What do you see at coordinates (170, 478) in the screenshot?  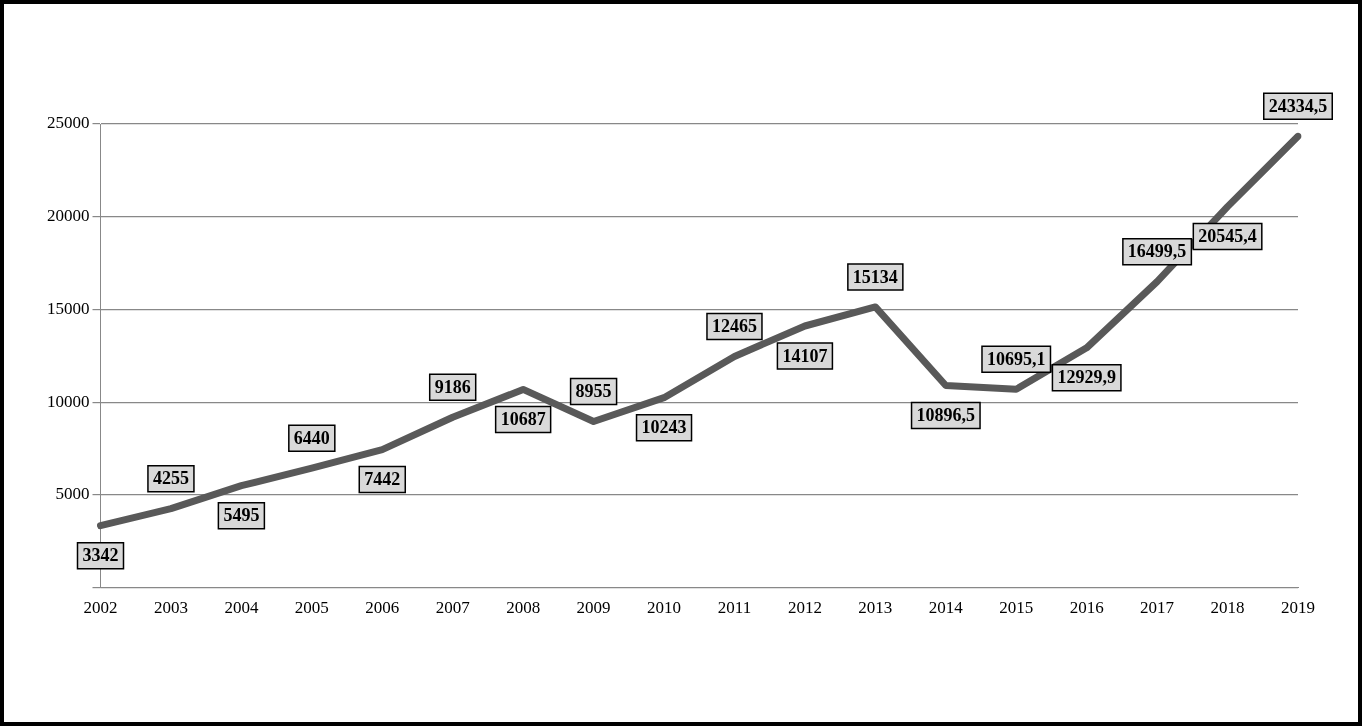 I see `data-label: 4255` at bounding box center [170, 478].